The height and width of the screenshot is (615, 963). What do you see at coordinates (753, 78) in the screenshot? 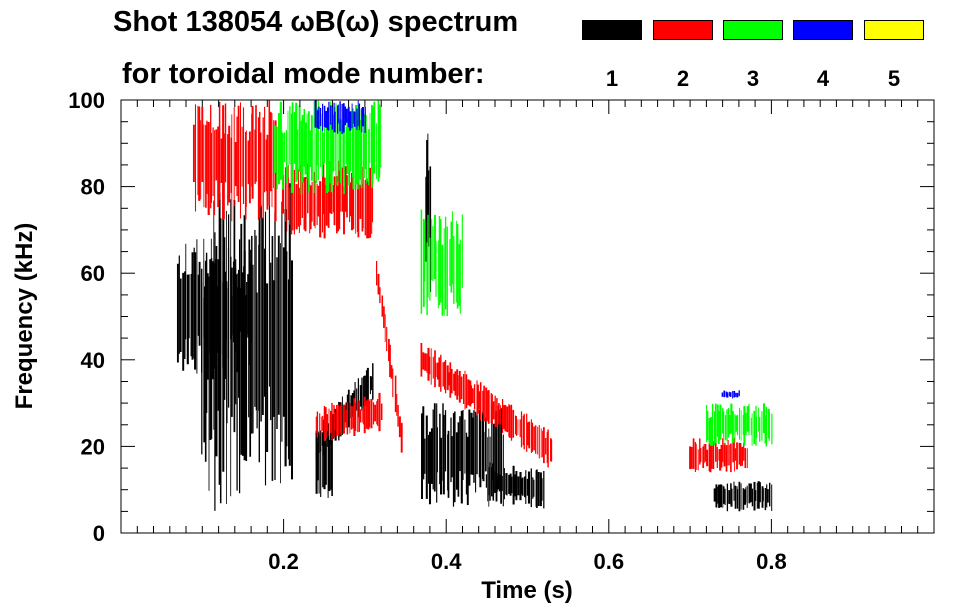
I see `legend-label-mode-3: 3` at bounding box center [753, 78].